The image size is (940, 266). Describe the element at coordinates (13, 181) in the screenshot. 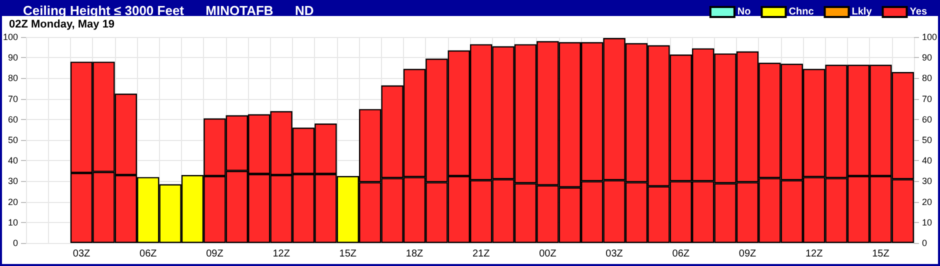

I see `y-tick-label: 30` at that location.